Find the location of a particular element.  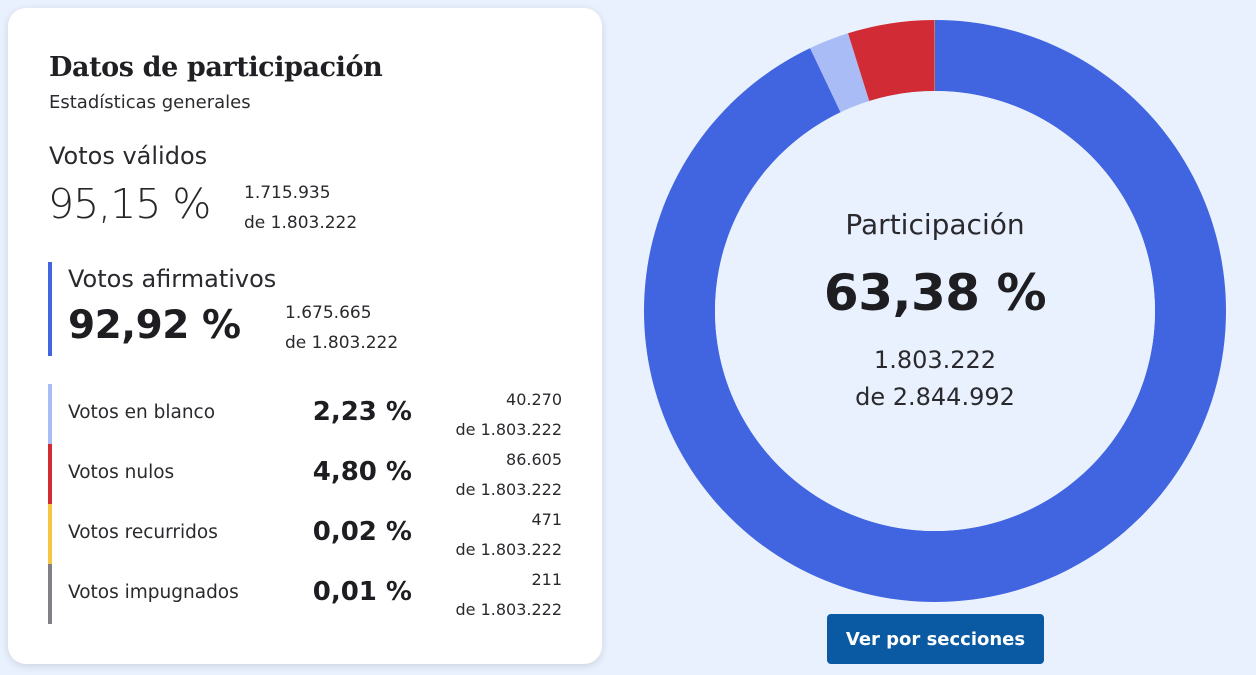

challenged-votes-color-bar is located at coordinates (50, 594).